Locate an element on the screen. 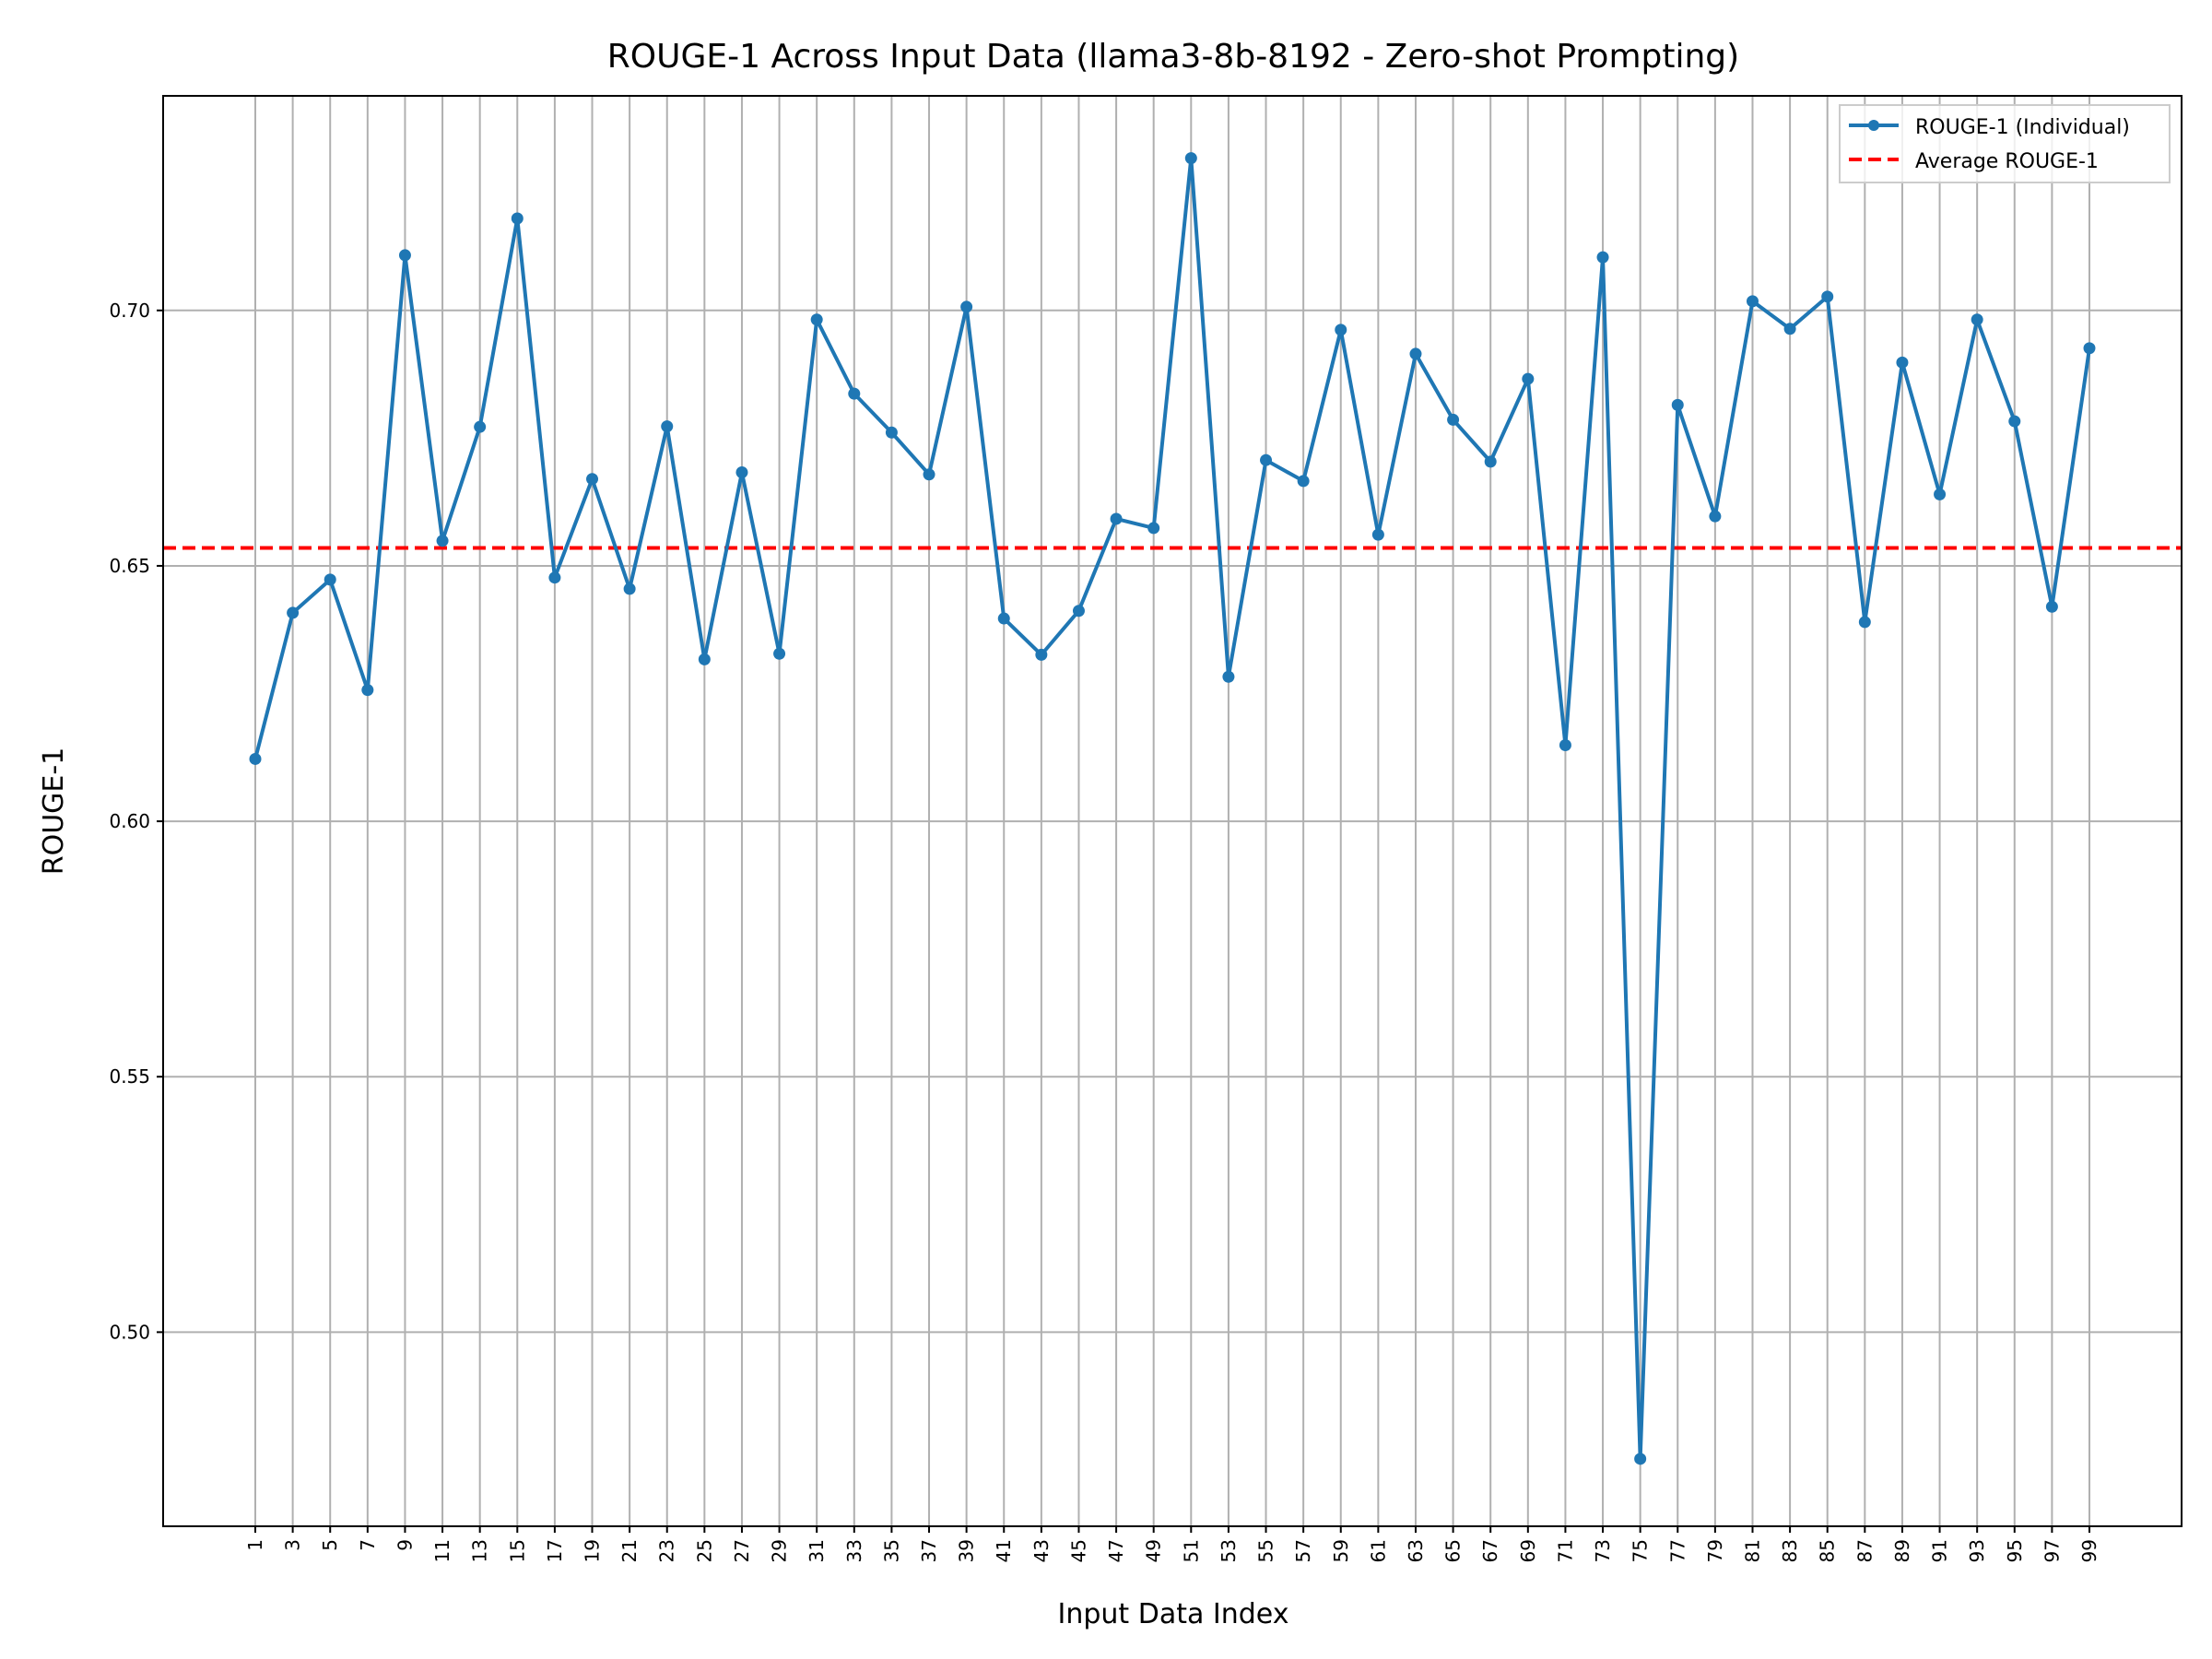 This screenshot has width=2212, height=1659. x-axis-label: Input Data Index is located at coordinates (1173, 1614).